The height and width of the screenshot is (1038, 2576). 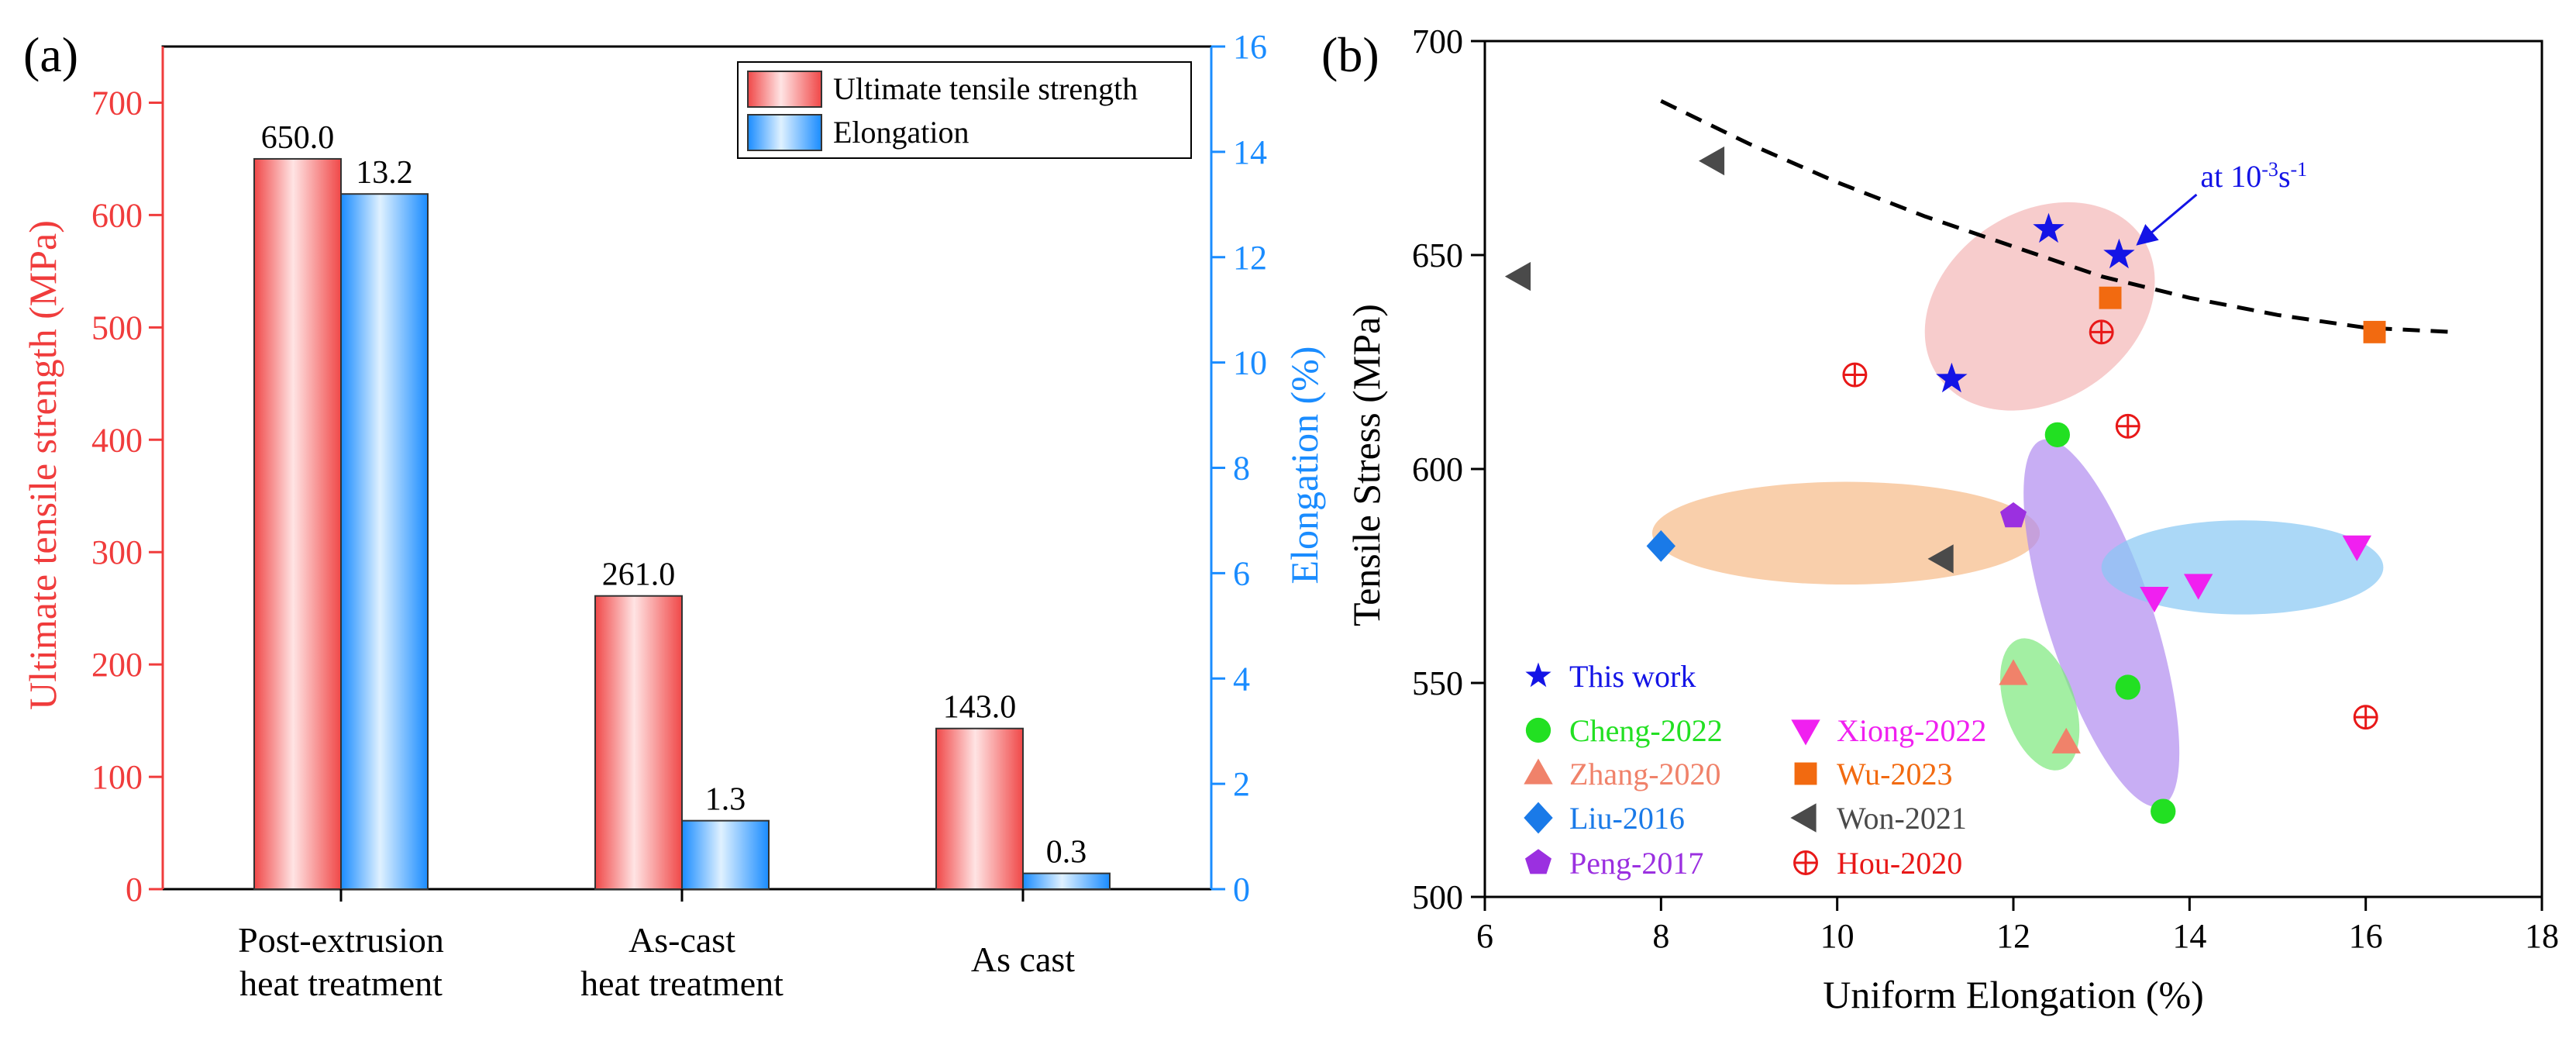 What do you see at coordinates (2013, 994) in the screenshot?
I see `x-axis-label-b: Uniform Elongation (%)` at bounding box center [2013, 994].